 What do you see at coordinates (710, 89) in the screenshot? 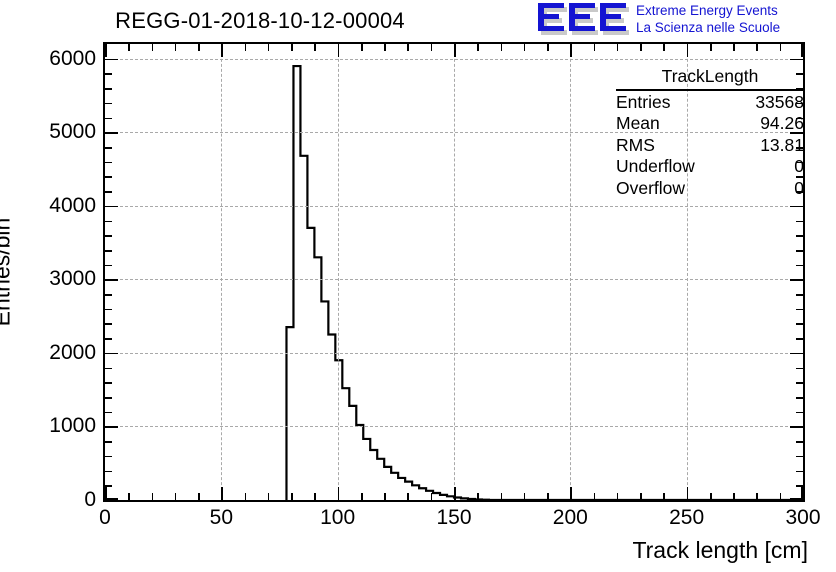
I see `stats-divider` at bounding box center [710, 89].